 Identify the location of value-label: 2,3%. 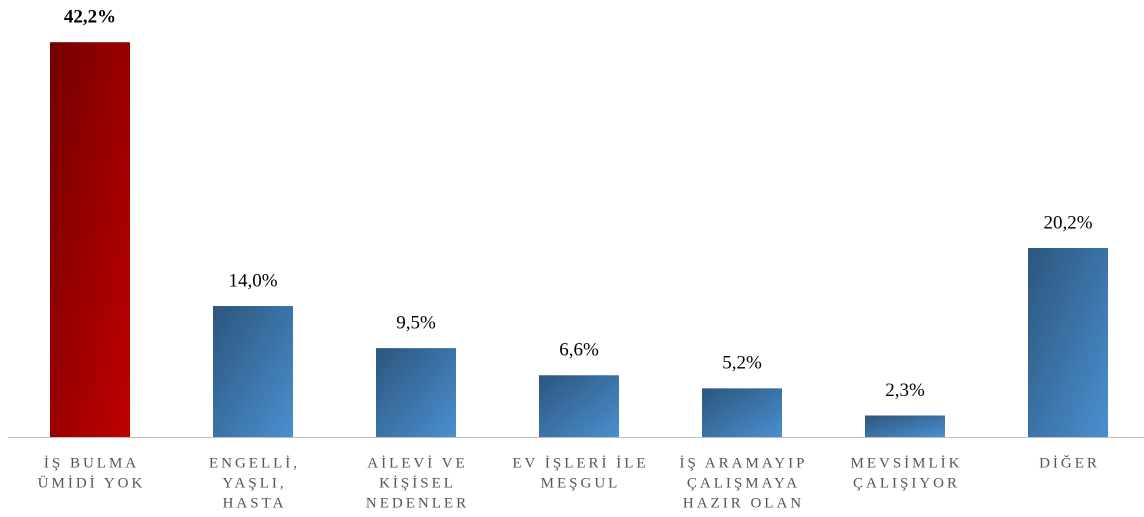
(905, 390).